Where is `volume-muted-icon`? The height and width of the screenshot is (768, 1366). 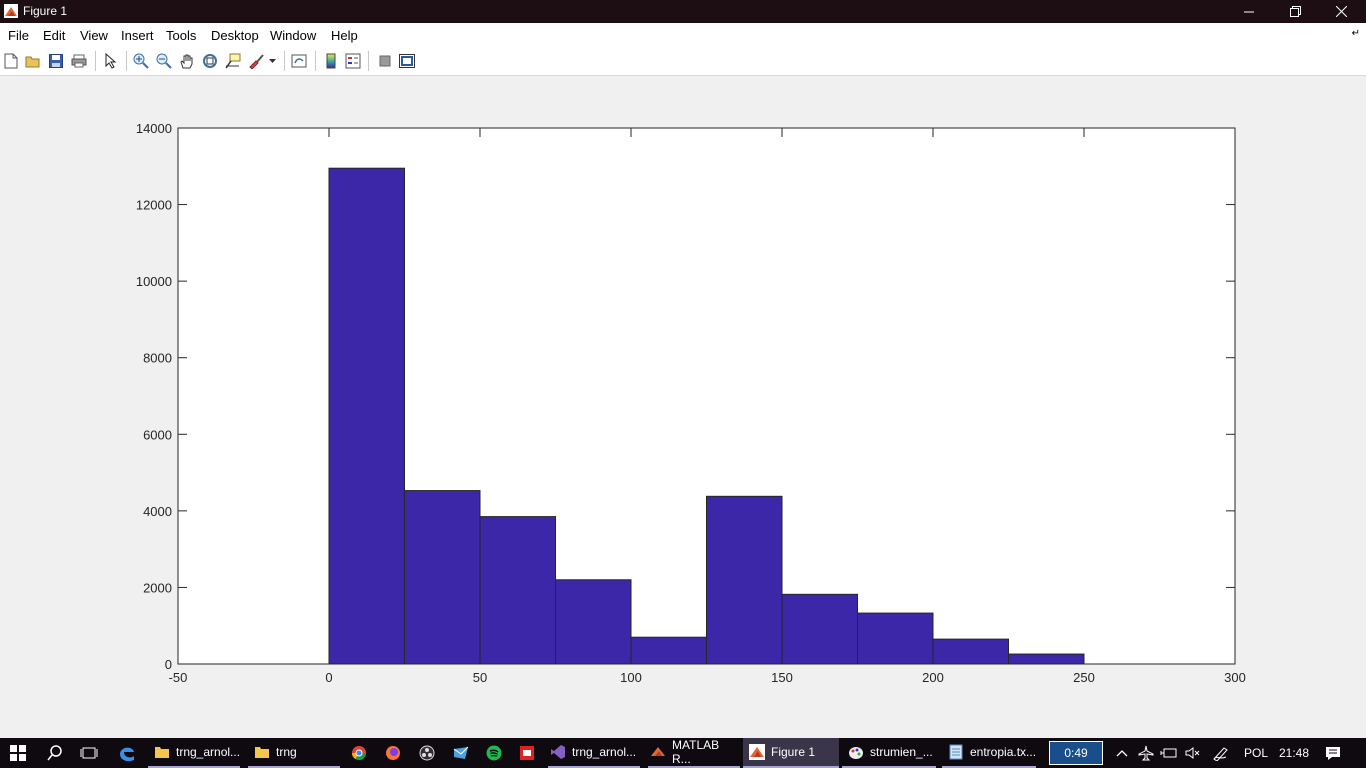 volume-muted-icon is located at coordinates (1192, 753).